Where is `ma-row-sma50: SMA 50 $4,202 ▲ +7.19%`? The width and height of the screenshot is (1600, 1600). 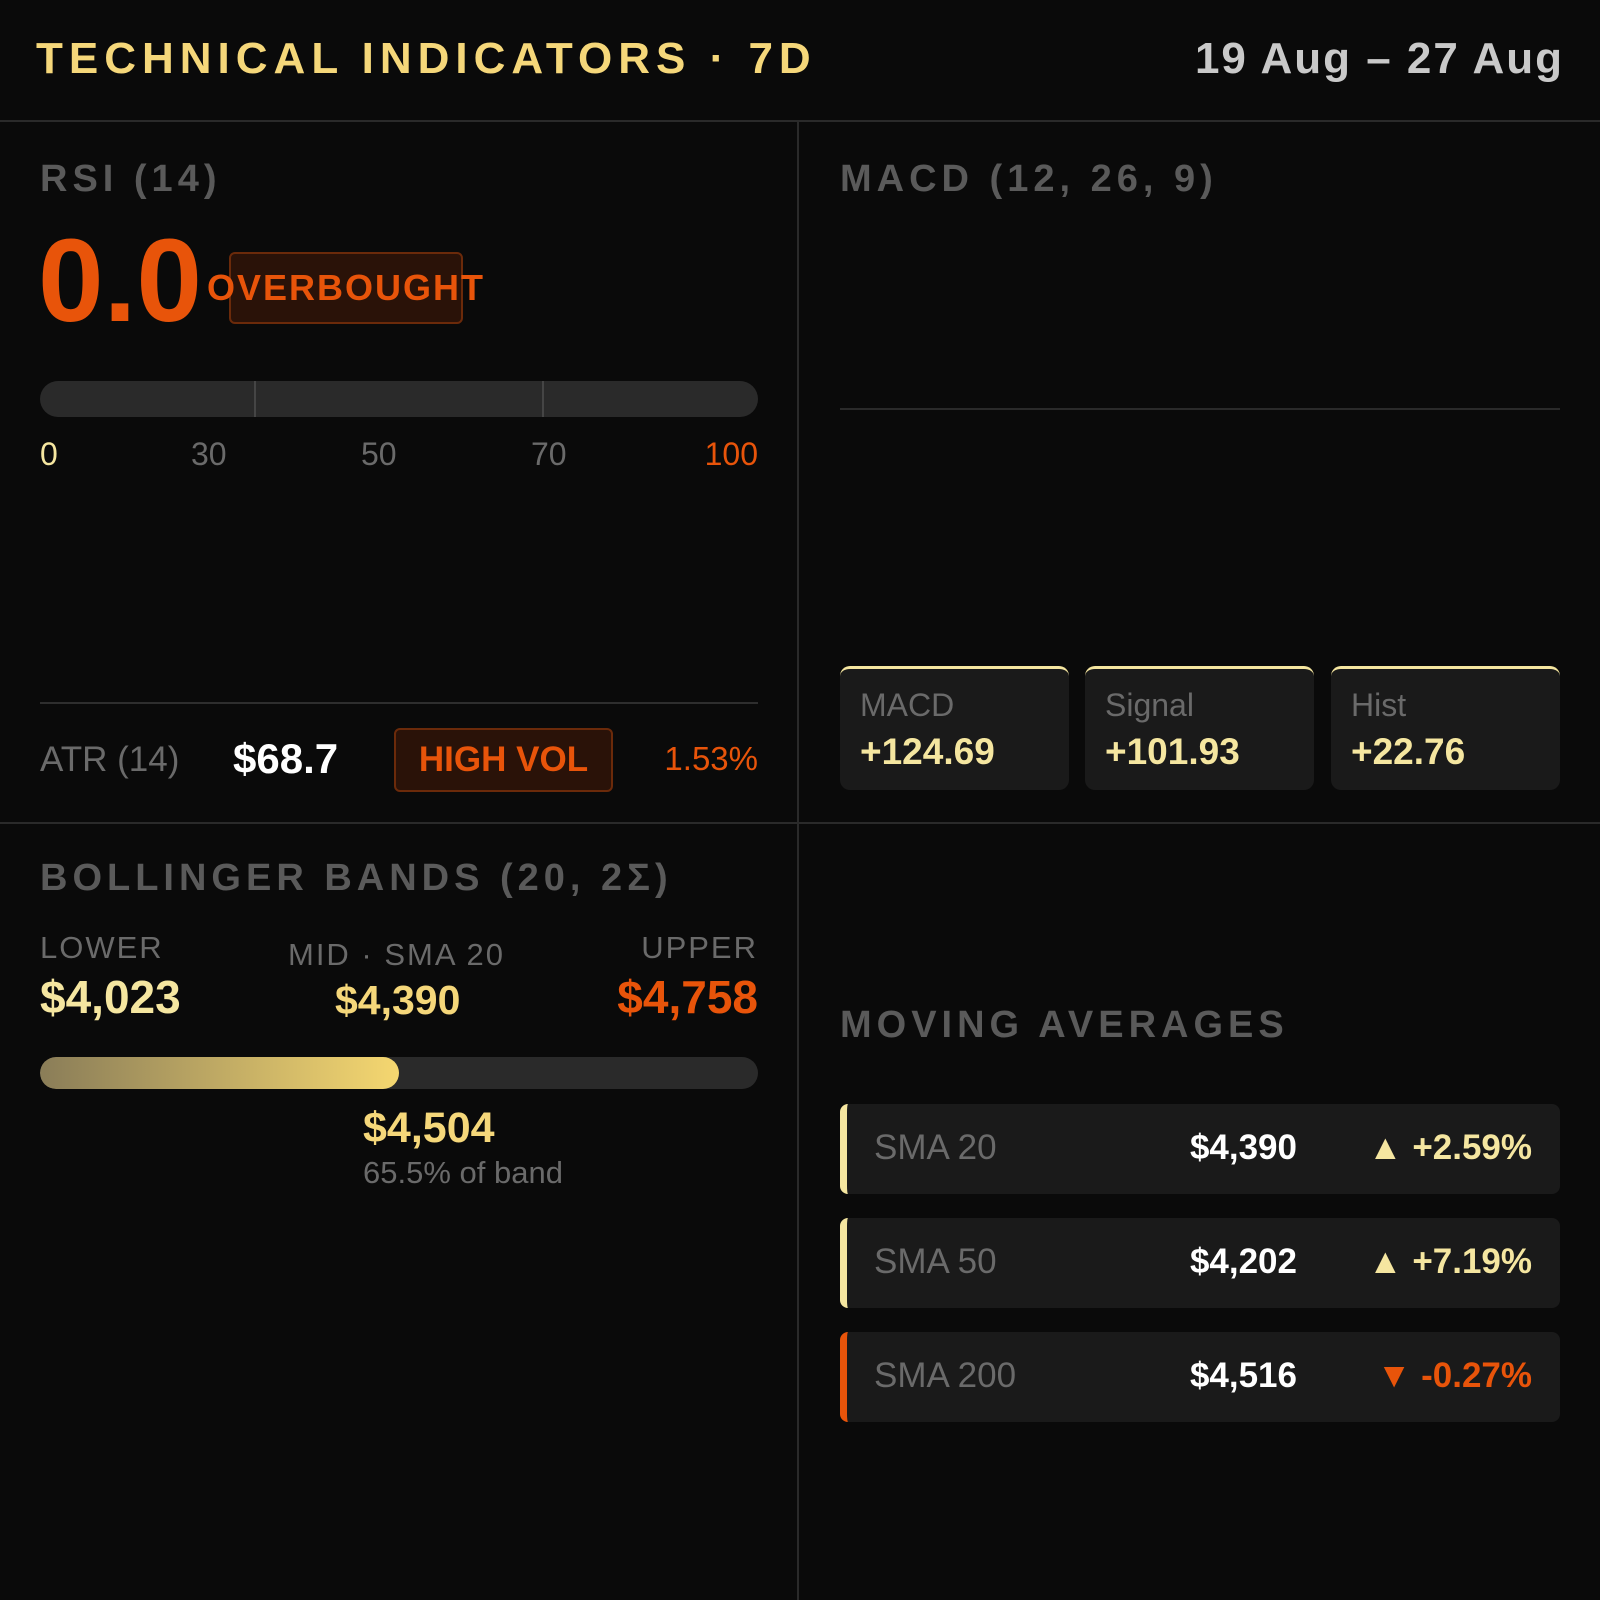 ma-row-sma50: SMA 50 $4,202 ▲ +7.19% is located at coordinates (1200, 1263).